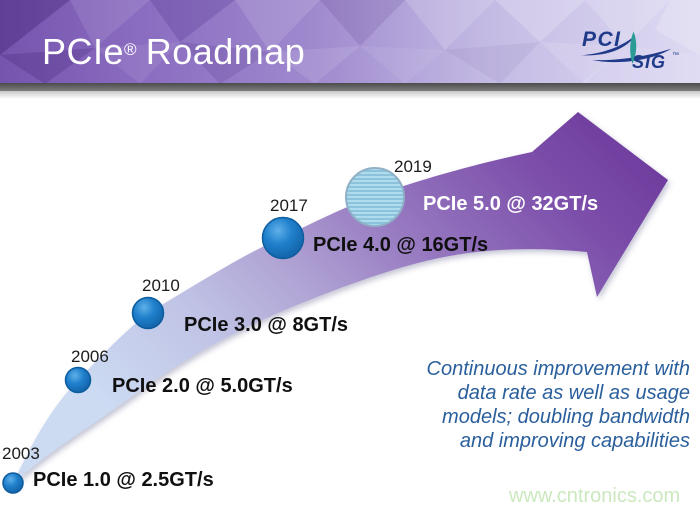  I want to click on header-divider-shadow, so click(350, 95).